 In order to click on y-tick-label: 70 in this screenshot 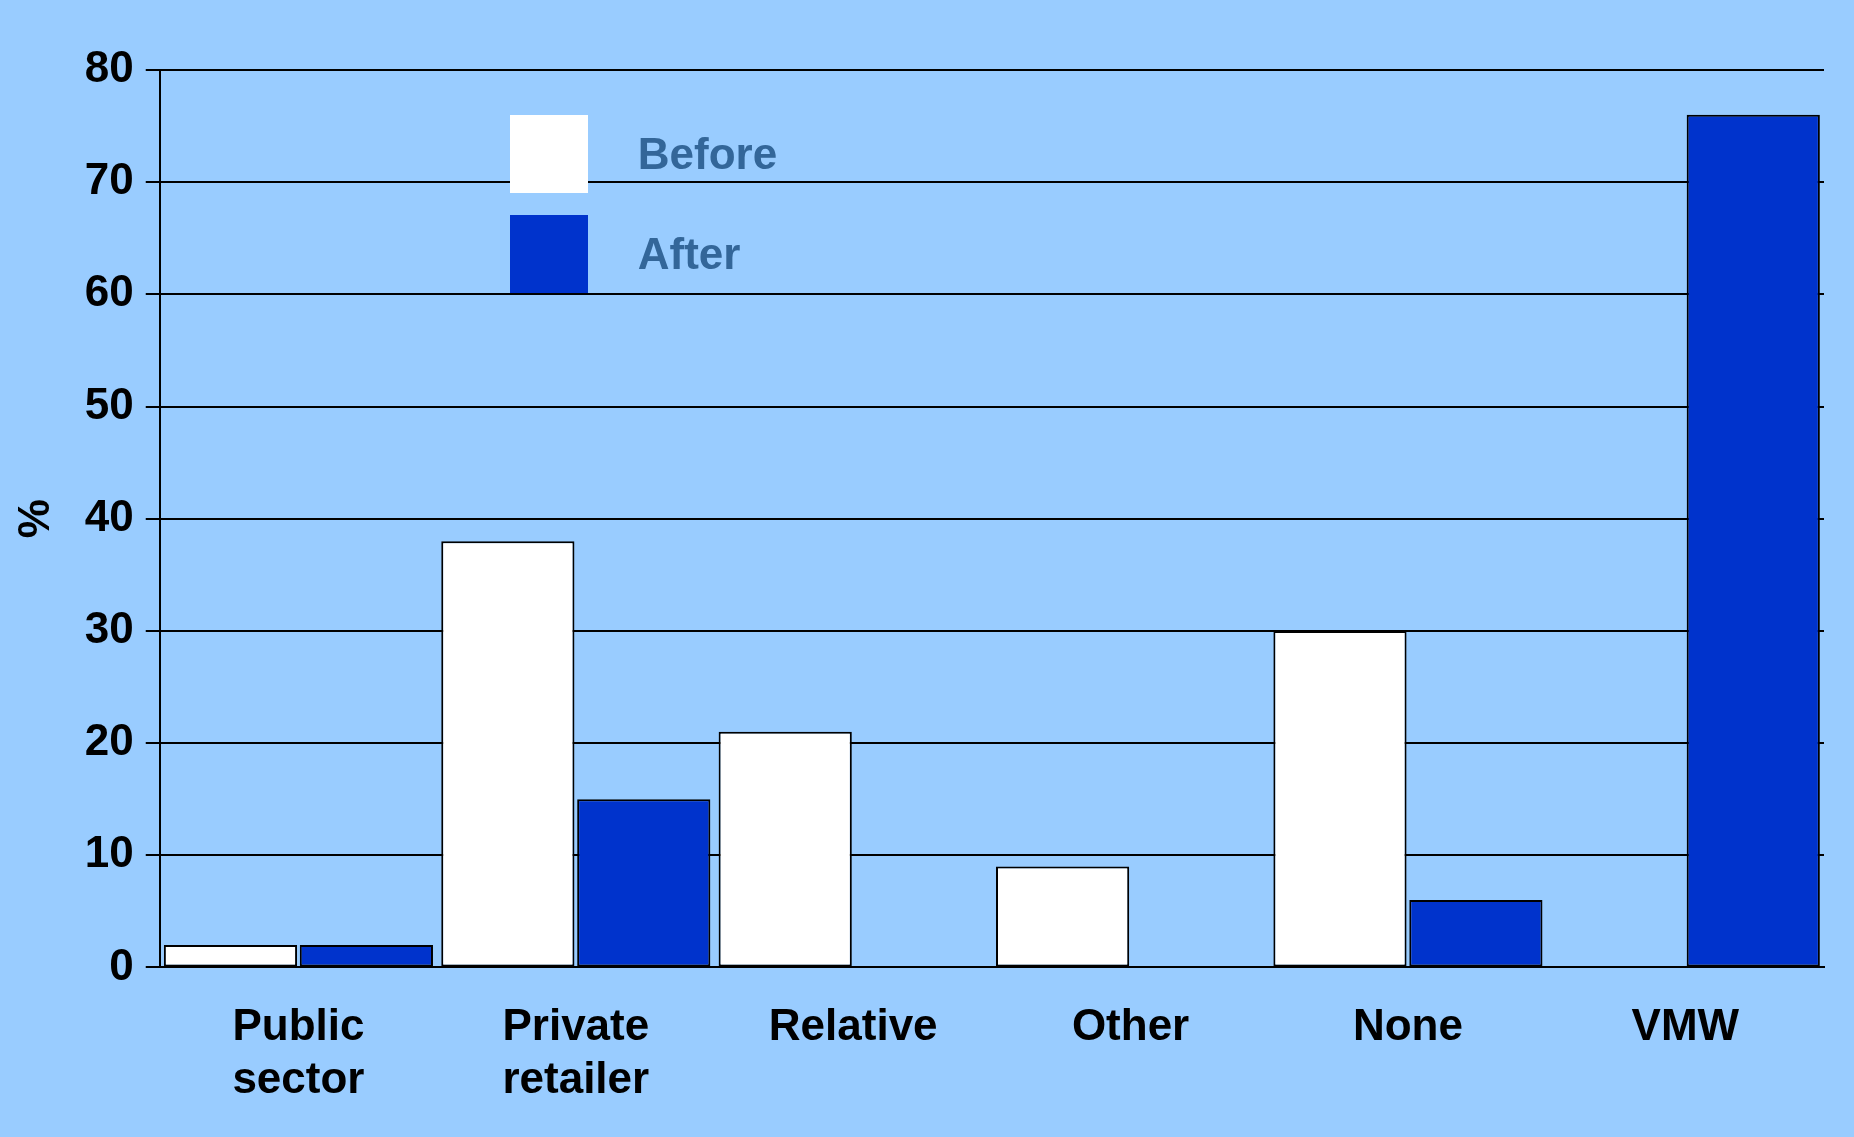, I will do `click(109, 179)`.